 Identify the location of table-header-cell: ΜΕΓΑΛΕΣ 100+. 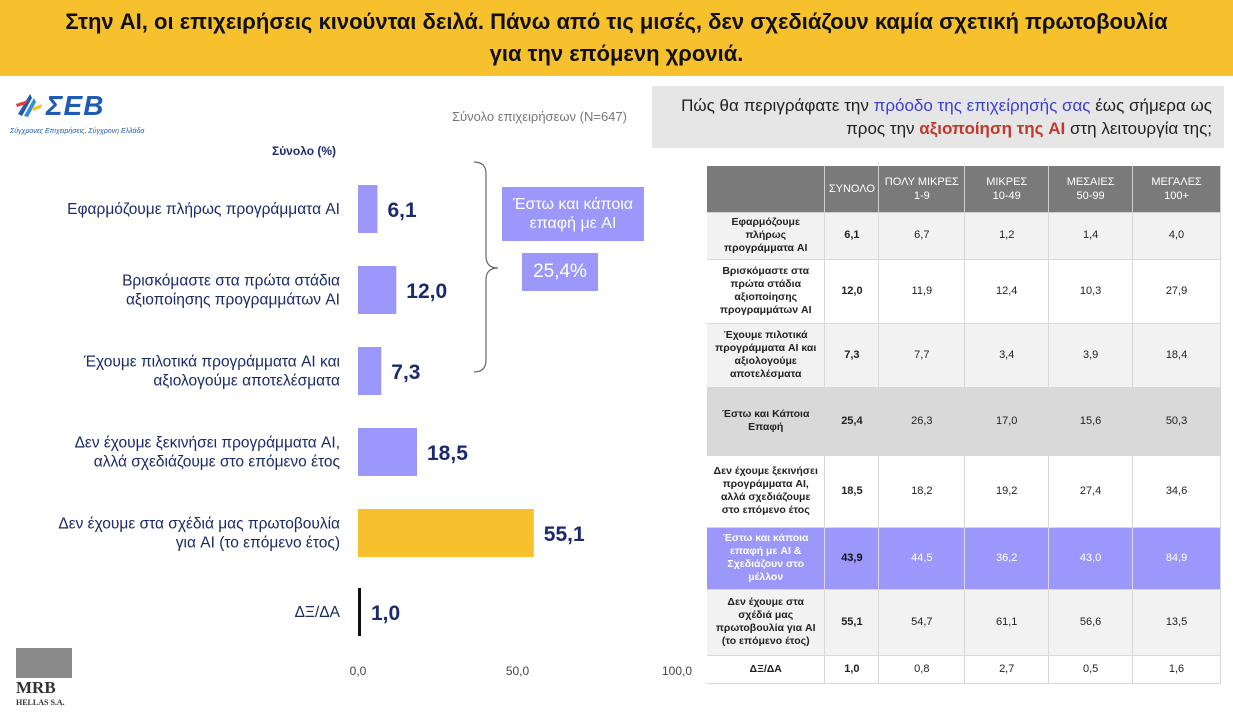
(1176, 189).